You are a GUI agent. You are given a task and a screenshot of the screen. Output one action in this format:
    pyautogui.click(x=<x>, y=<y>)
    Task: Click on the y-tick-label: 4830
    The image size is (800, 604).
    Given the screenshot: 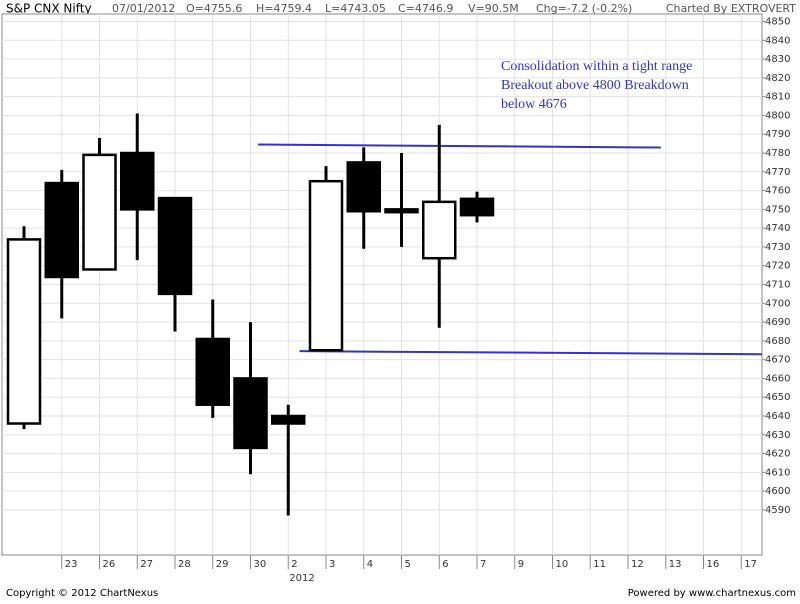 What is the action you would take?
    pyautogui.click(x=777, y=59)
    